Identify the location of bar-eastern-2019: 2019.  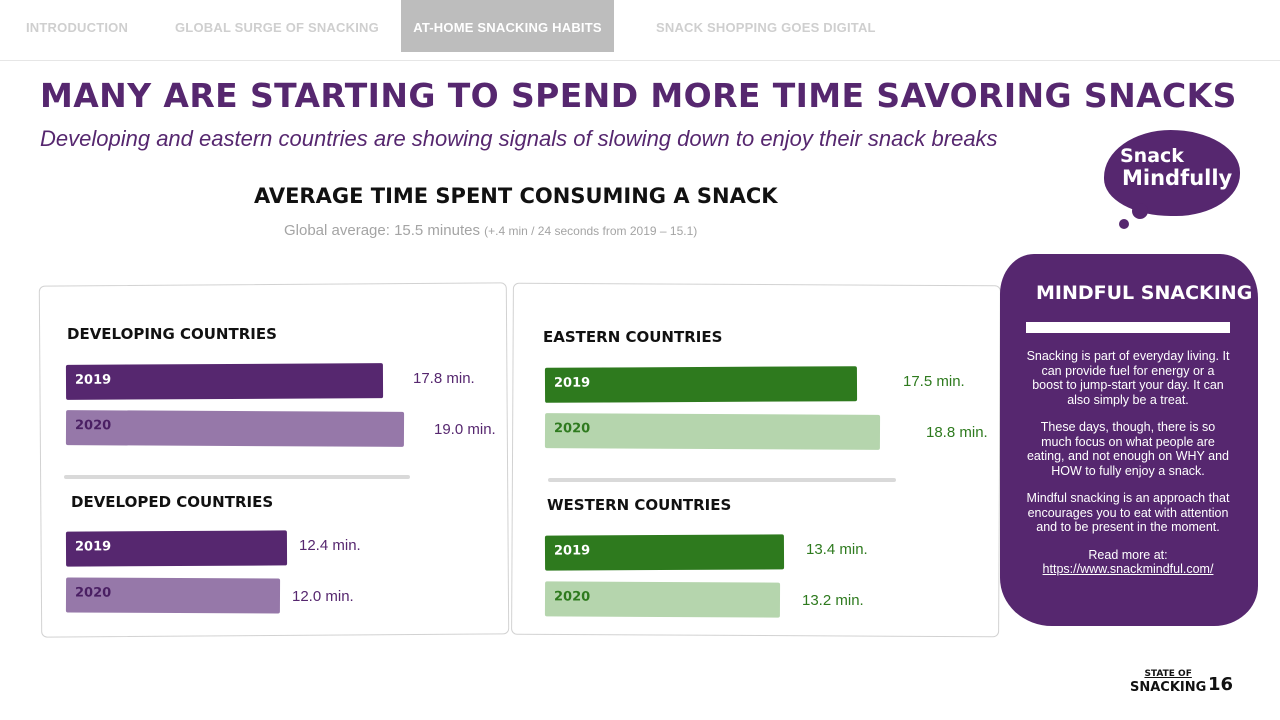
(701, 384).